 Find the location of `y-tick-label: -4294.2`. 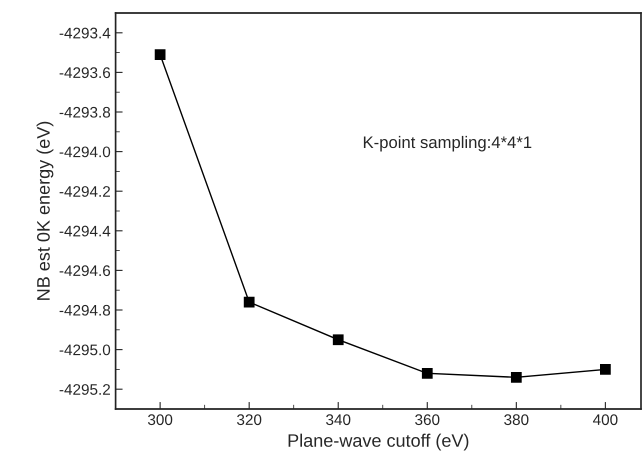

y-tick-label: -4294.2 is located at coordinates (85, 191).